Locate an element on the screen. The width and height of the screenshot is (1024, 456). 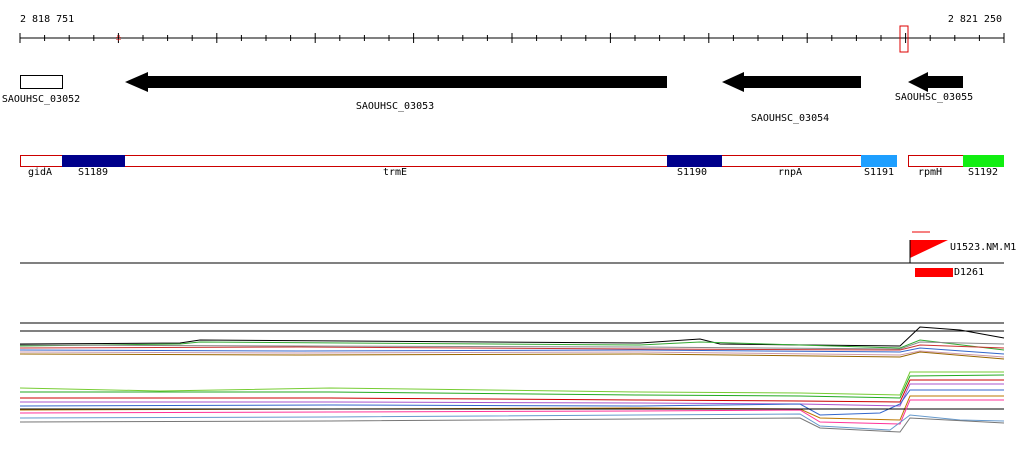
gene-label: SAOUHSC_03055 is located at coordinates (934, 97).